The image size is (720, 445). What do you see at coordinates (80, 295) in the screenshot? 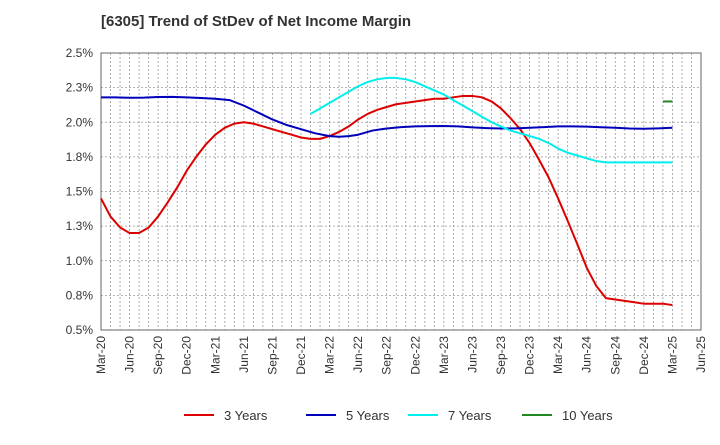
I see `y-tick-label: 0.8%` at bounding box center [80, 295].